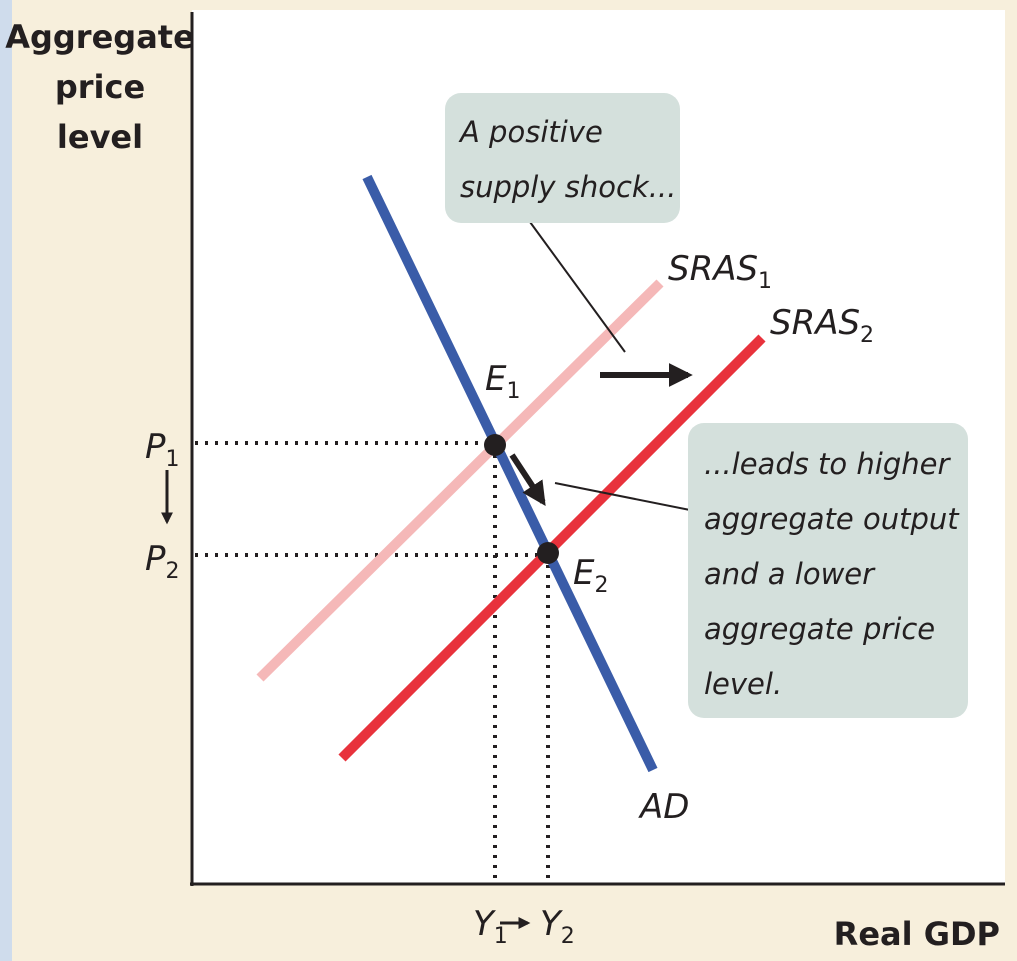 This screenshot has height=961, width=1017. I want to click on left-strip, so click(6, 480).